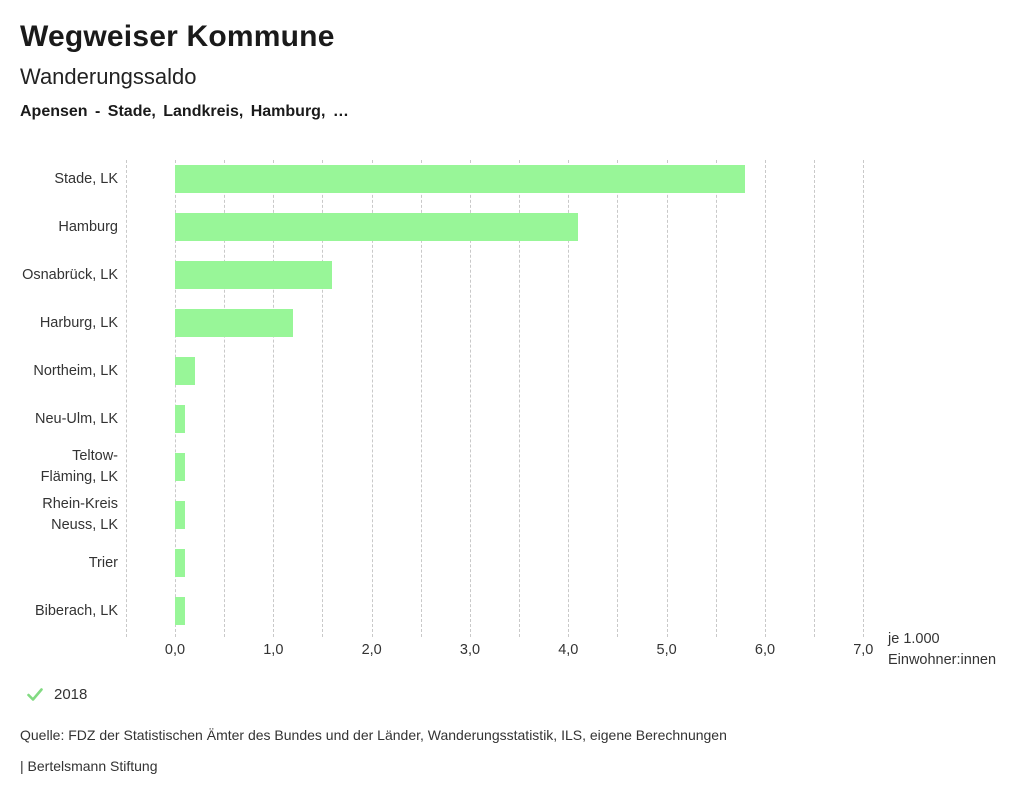  I want to click on x-tick-label: 3,0, so click(470, 650).